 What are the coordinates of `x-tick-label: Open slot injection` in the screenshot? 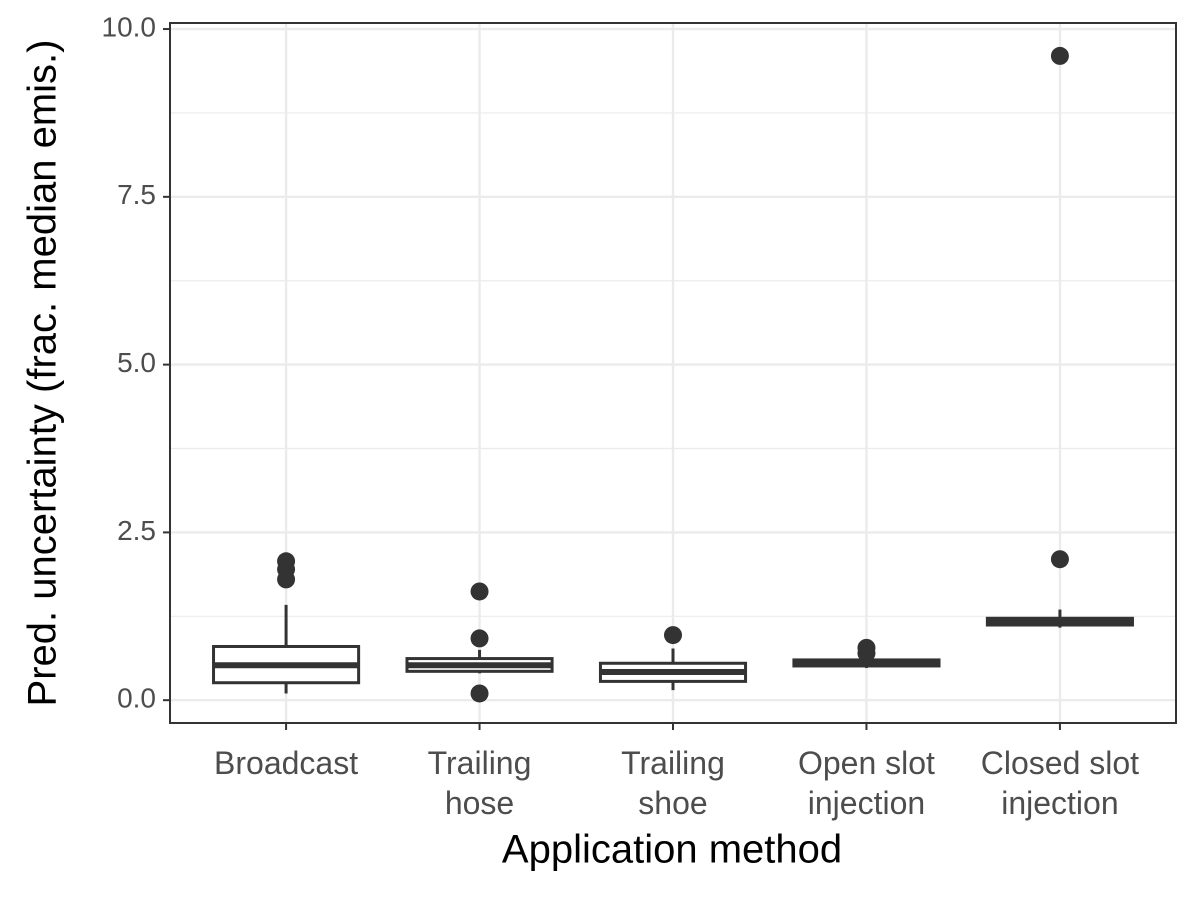 It's located at (866, 783).